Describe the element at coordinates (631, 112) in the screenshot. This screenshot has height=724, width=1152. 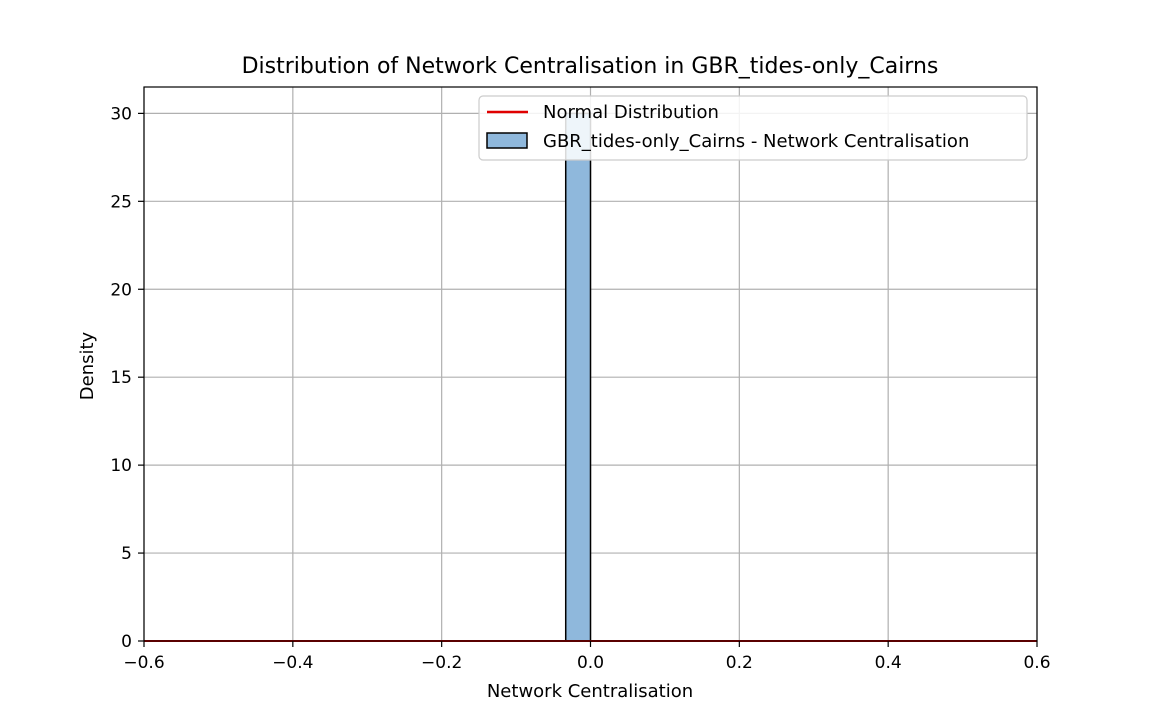
I see `legend-normal-label: Normal Distribution` at that location.